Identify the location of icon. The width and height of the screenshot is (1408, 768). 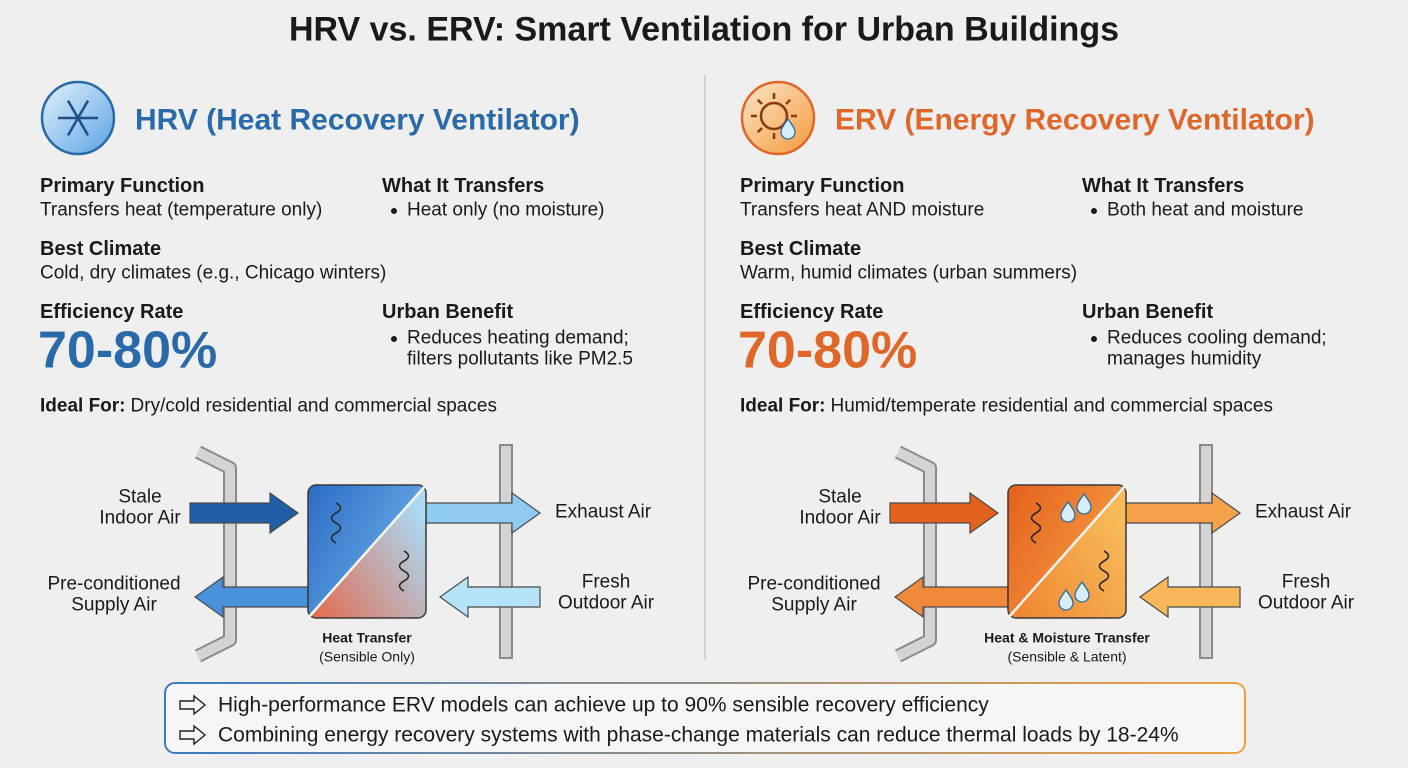
(778, 118).